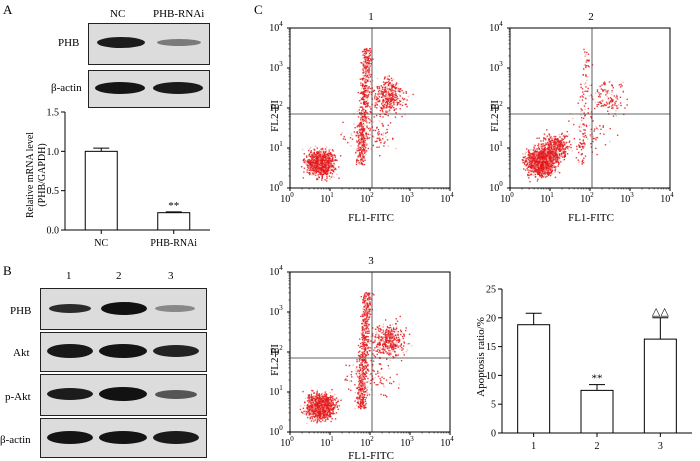 The image size is (700, 461). Describe the element at coordinates (123, 309) in the screenshot. I see `western-blot-phb-b` at that location.